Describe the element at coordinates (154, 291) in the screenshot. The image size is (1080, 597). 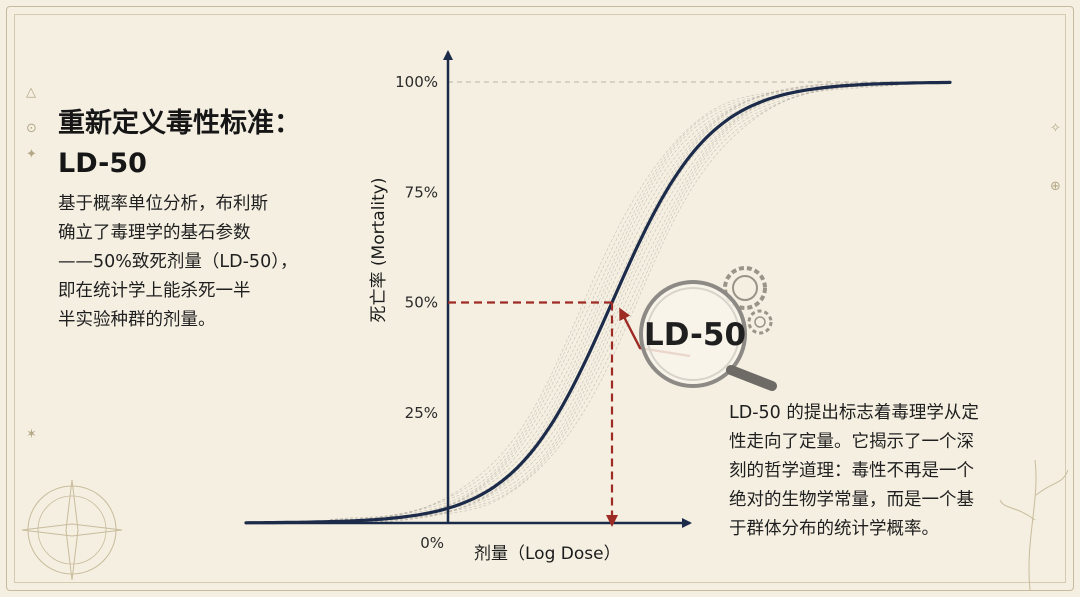
I see `description-line: 即在统计学上能杀死一半` at that location.